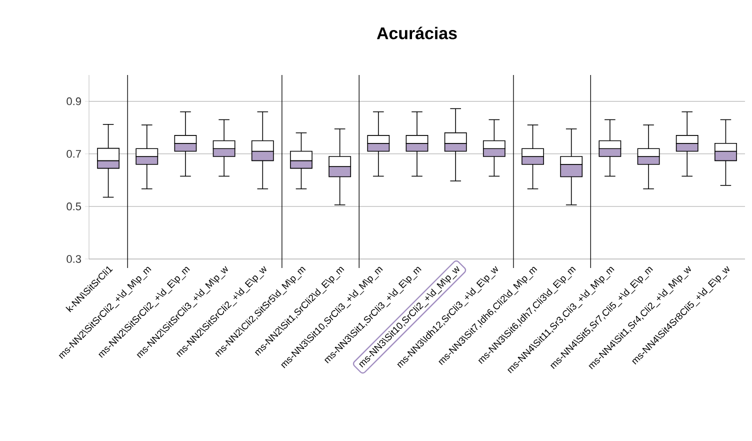  I want to click on y-tick-label: 0.7, so click(73, 154).